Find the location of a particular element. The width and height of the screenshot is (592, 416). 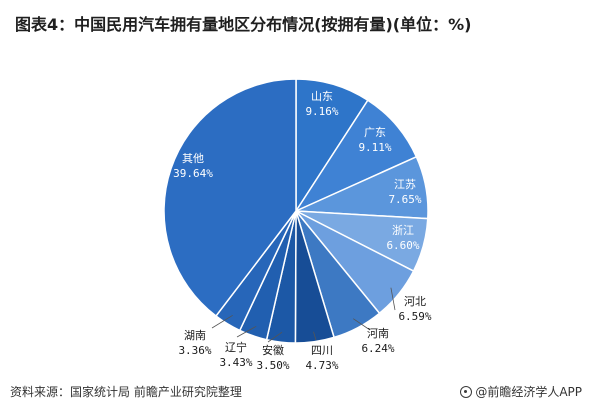

slice-value-label-8: 3.43% is located at coordinates (235, 362).